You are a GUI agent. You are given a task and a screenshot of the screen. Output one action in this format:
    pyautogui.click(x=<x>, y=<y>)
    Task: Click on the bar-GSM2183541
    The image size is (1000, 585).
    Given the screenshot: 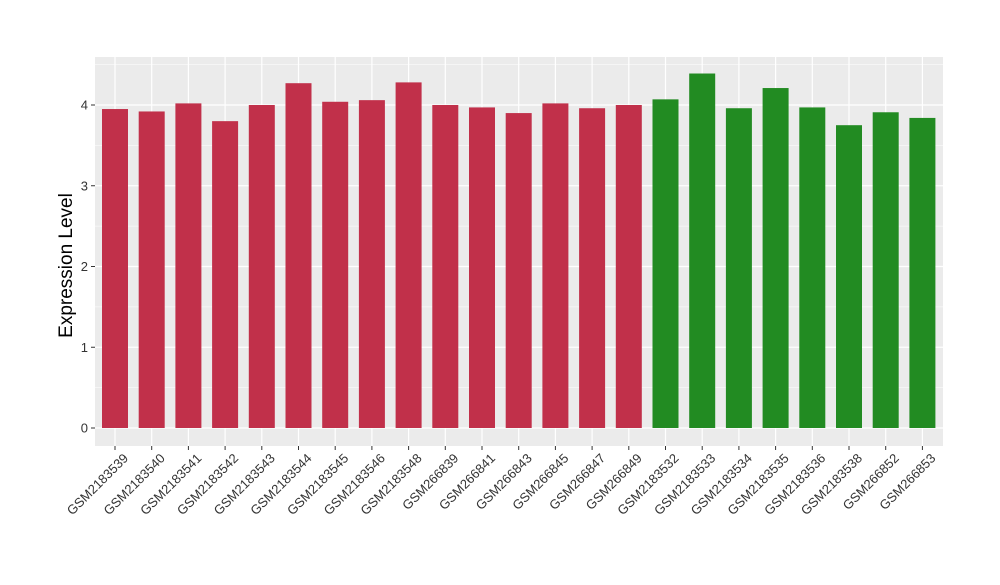 What is the action you would take?
    pyautogui.click(x=188, y=265)
    